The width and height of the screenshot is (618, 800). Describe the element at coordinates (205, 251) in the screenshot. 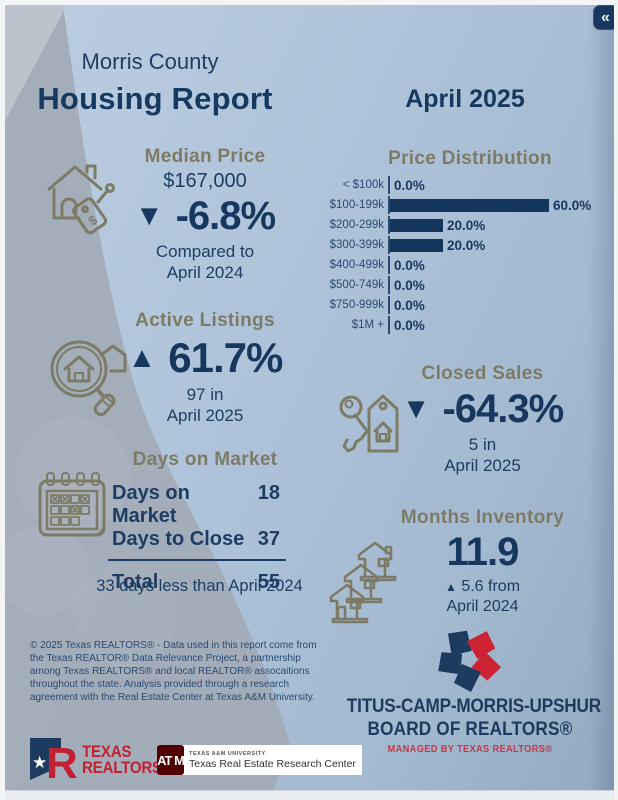

I see `median-price-note-1: Compared to` at that location.